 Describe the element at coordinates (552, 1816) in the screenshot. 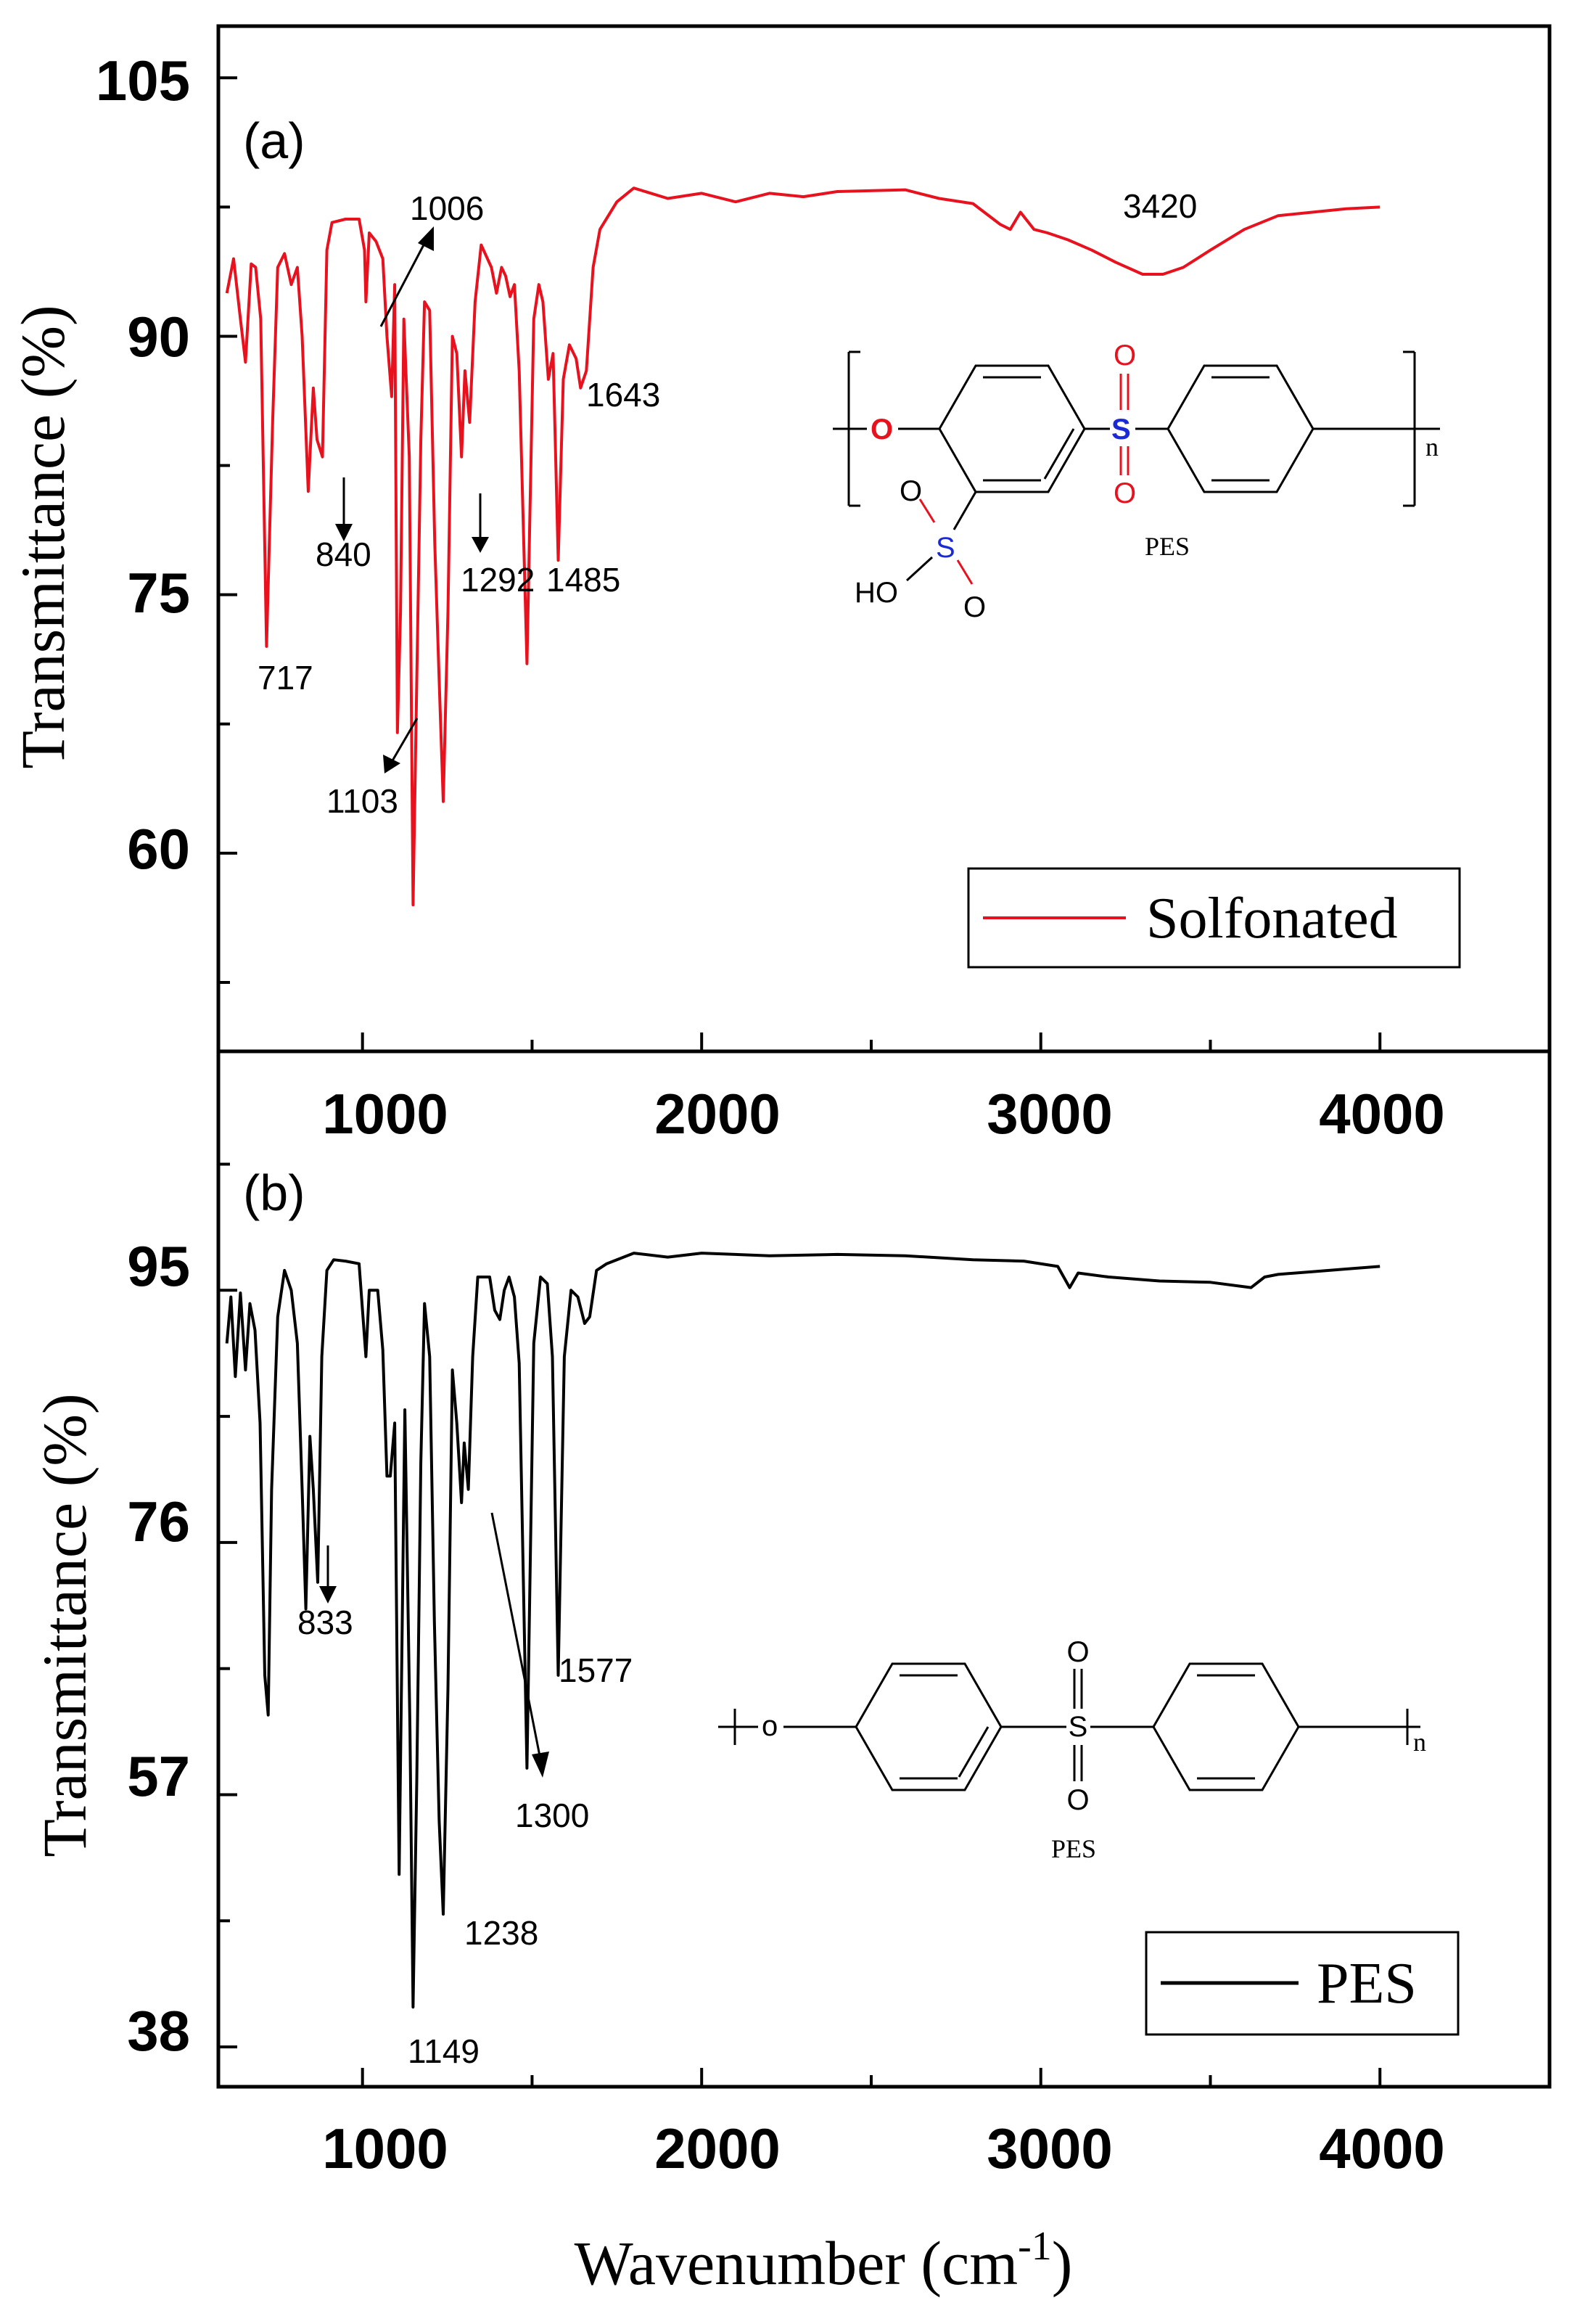

I see `annotation-1300: 1300` at that location.